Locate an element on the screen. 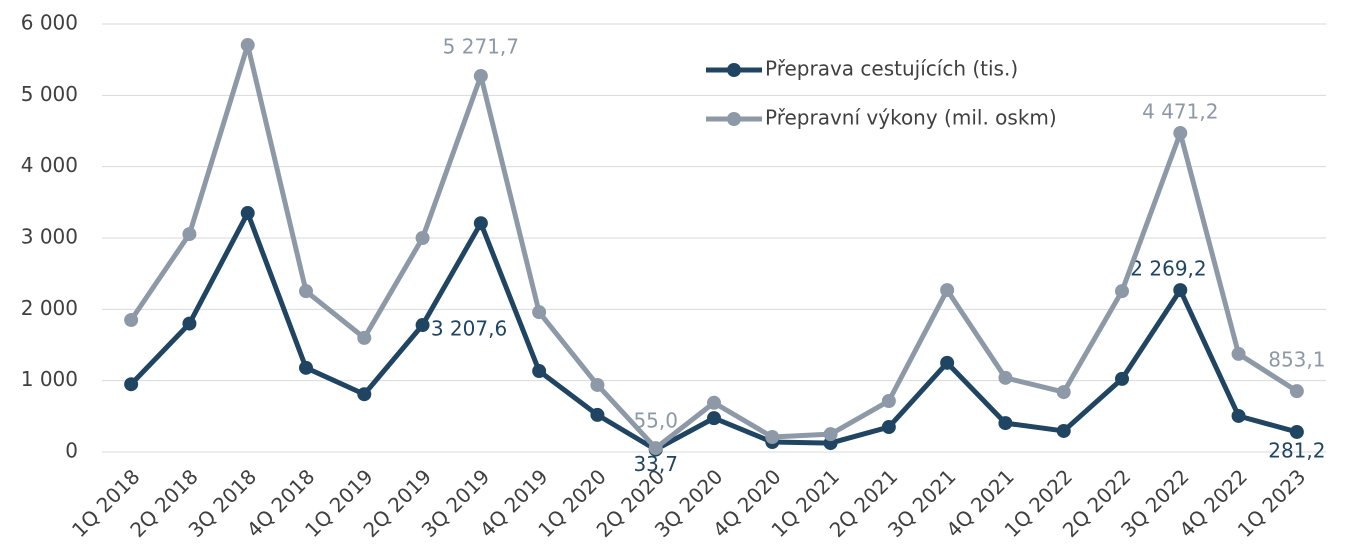 This screenshot has height=549, width=1362. data-label: 33,7 is located at coordinates (655, 464).